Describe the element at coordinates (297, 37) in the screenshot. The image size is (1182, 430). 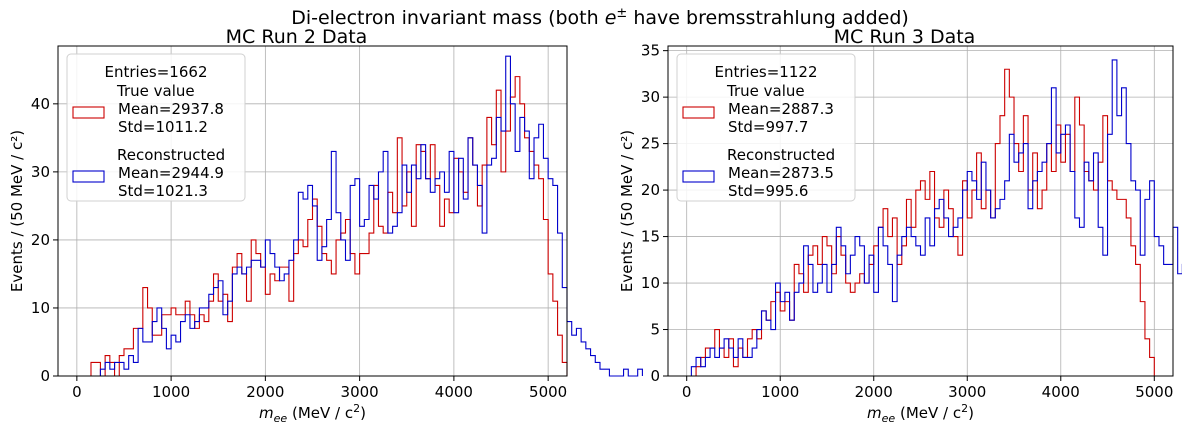
I see `chart-title: MC Run 2 Data` at that location.